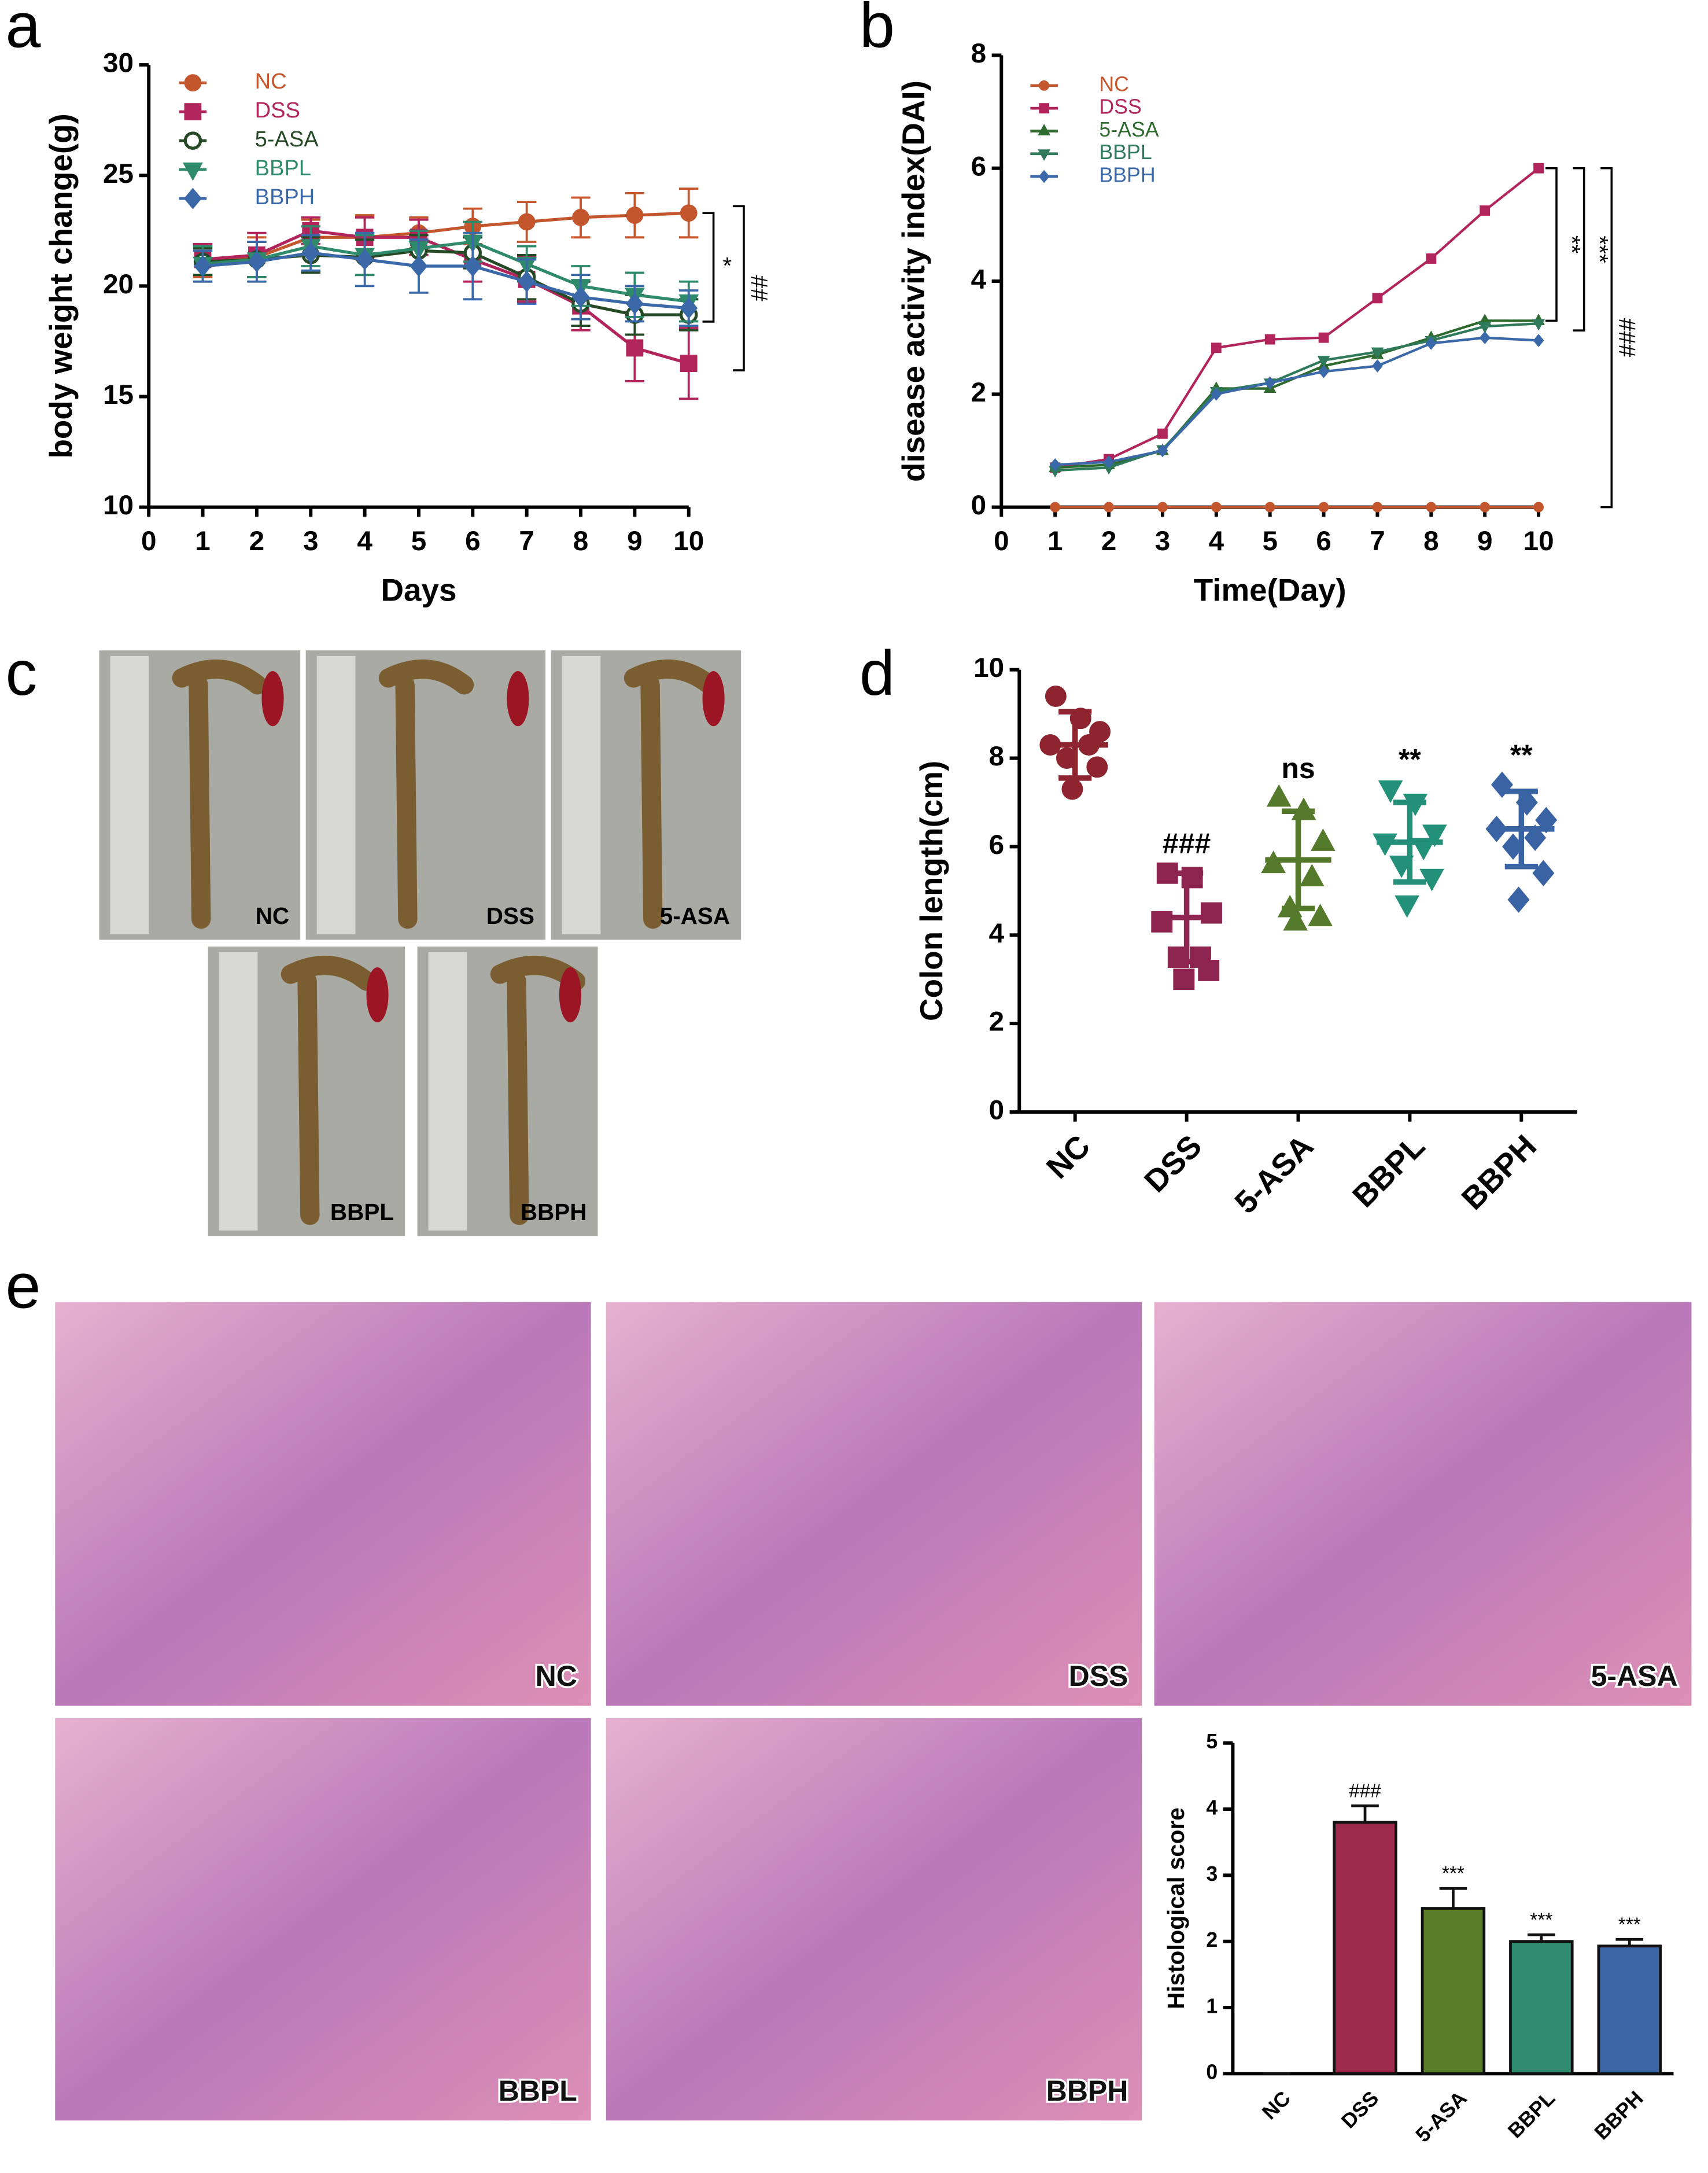 This screenshot has width=1708, height=2173. I want to click on photo-label: 5-ASA, so click(1634, 1676).